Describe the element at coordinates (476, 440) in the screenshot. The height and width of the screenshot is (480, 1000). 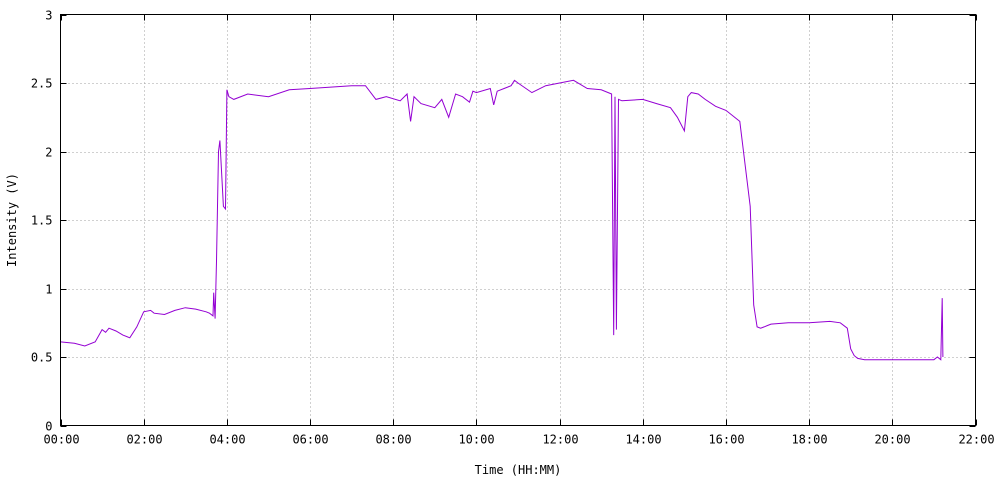
I see `x-tick-label: 10:00` at that location.